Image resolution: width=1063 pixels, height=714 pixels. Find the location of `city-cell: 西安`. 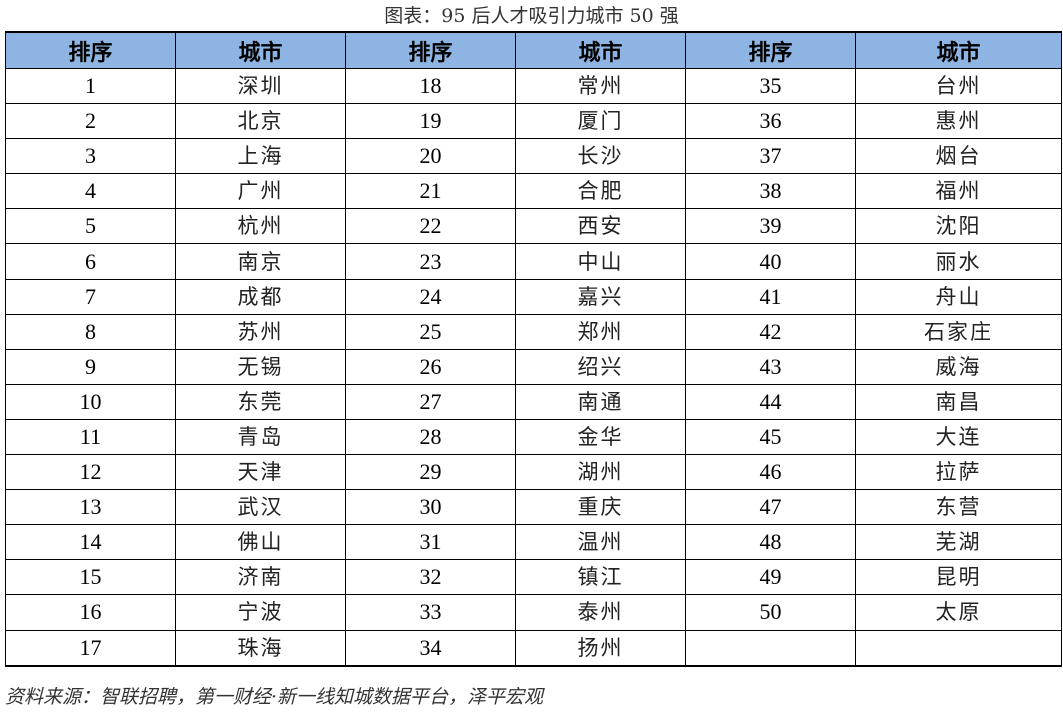

city-cell: 西安 is located at coordinates (600, 226).